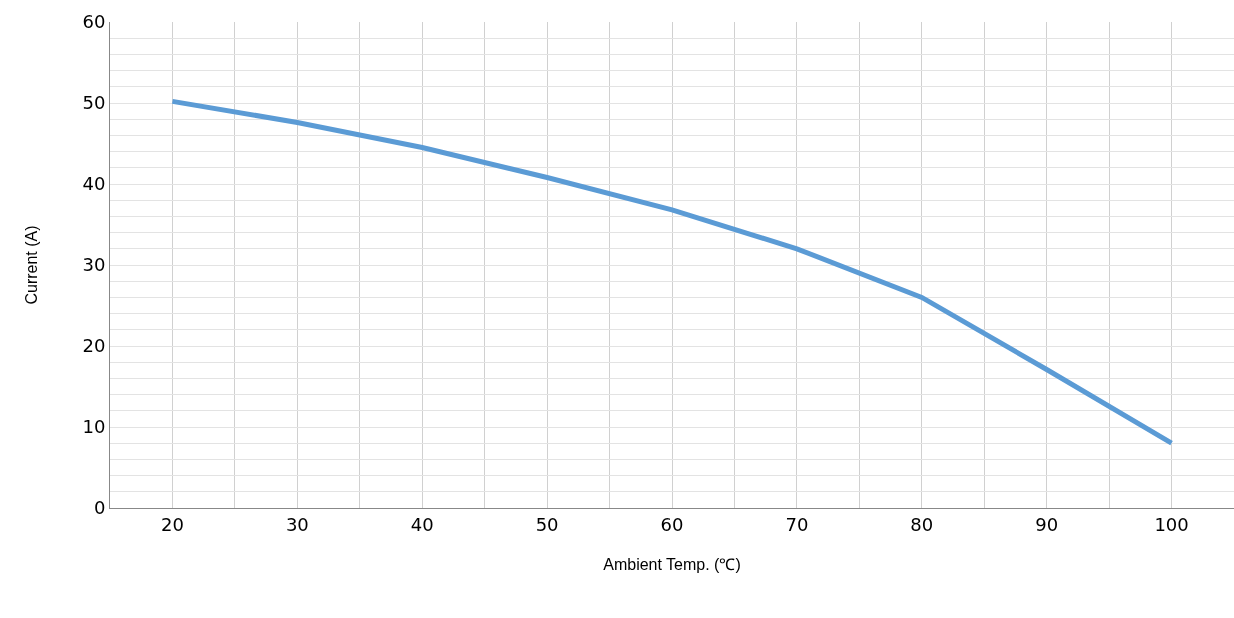  What do you see at coordinates (32, 265) in the screenshot?
I see `y-axis-title: Current (A)` at bounding box center [32, 265].